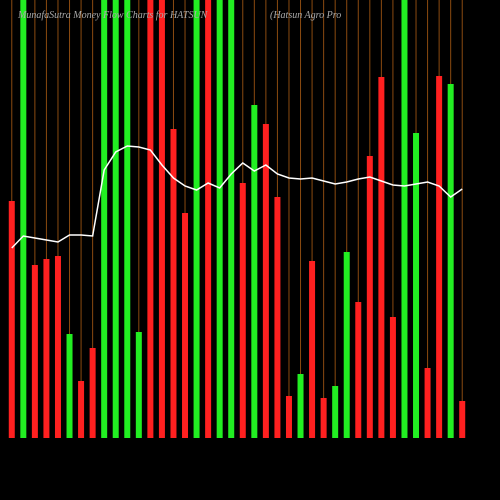 The height and width of the screenshot is (500, 500). I want to click on chart-title: MunafaSutra Money Flow Charts for HATSUN, so click(113, 15).